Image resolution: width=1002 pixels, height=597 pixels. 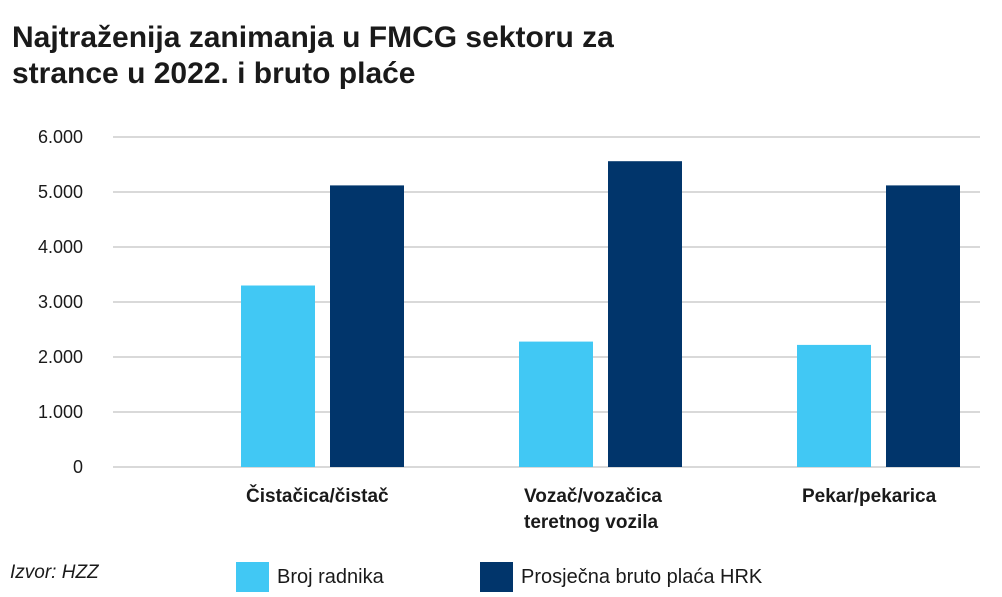 What do you see at coordinates (60, 302) in the screenshot?
I see `y-tick-label: 3.000` at bounding box center [60, 302].